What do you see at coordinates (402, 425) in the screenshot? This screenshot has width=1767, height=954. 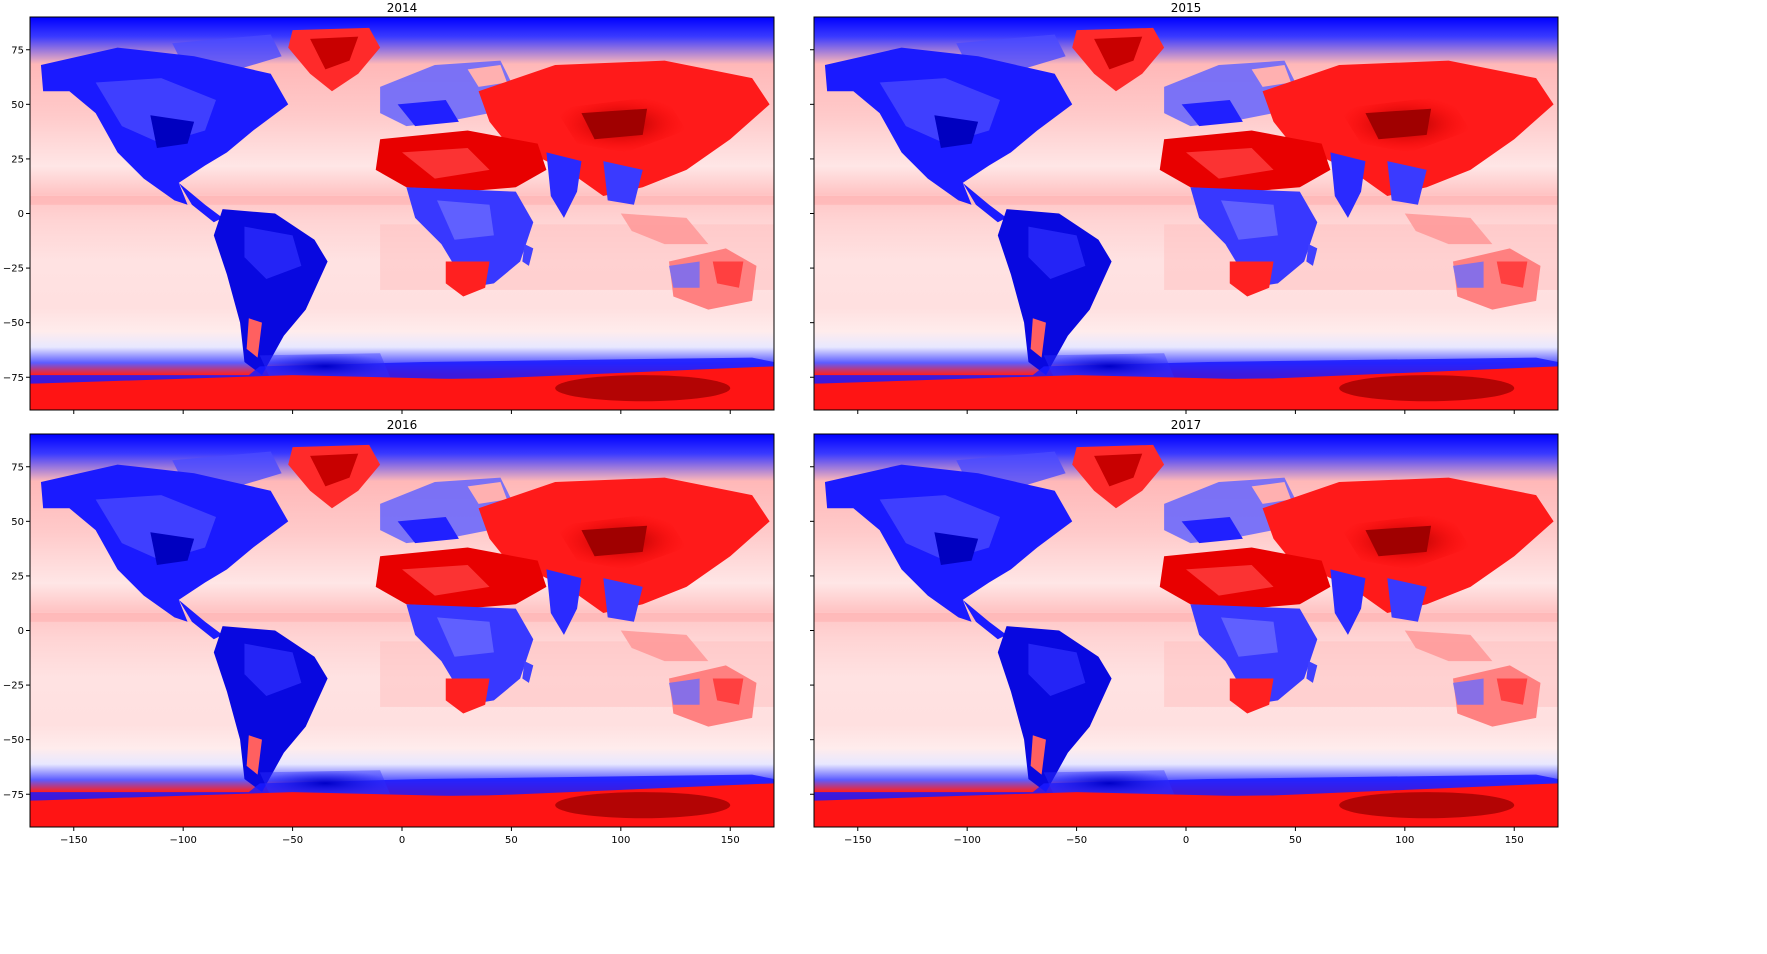 I see `panel-title: 2016` at bounding box center [402, 425].